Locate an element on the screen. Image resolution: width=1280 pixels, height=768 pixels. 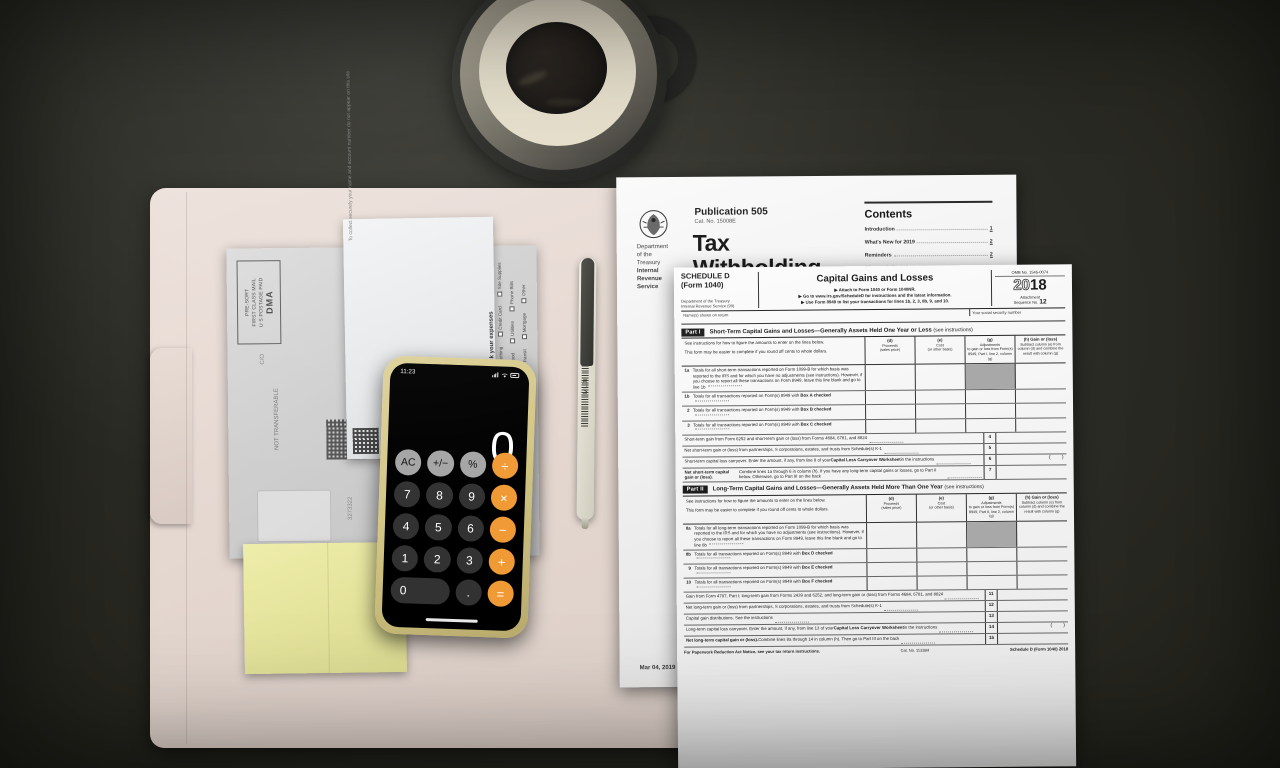
toc-entry: Reminders 2 is located at coordinates (929, 254).